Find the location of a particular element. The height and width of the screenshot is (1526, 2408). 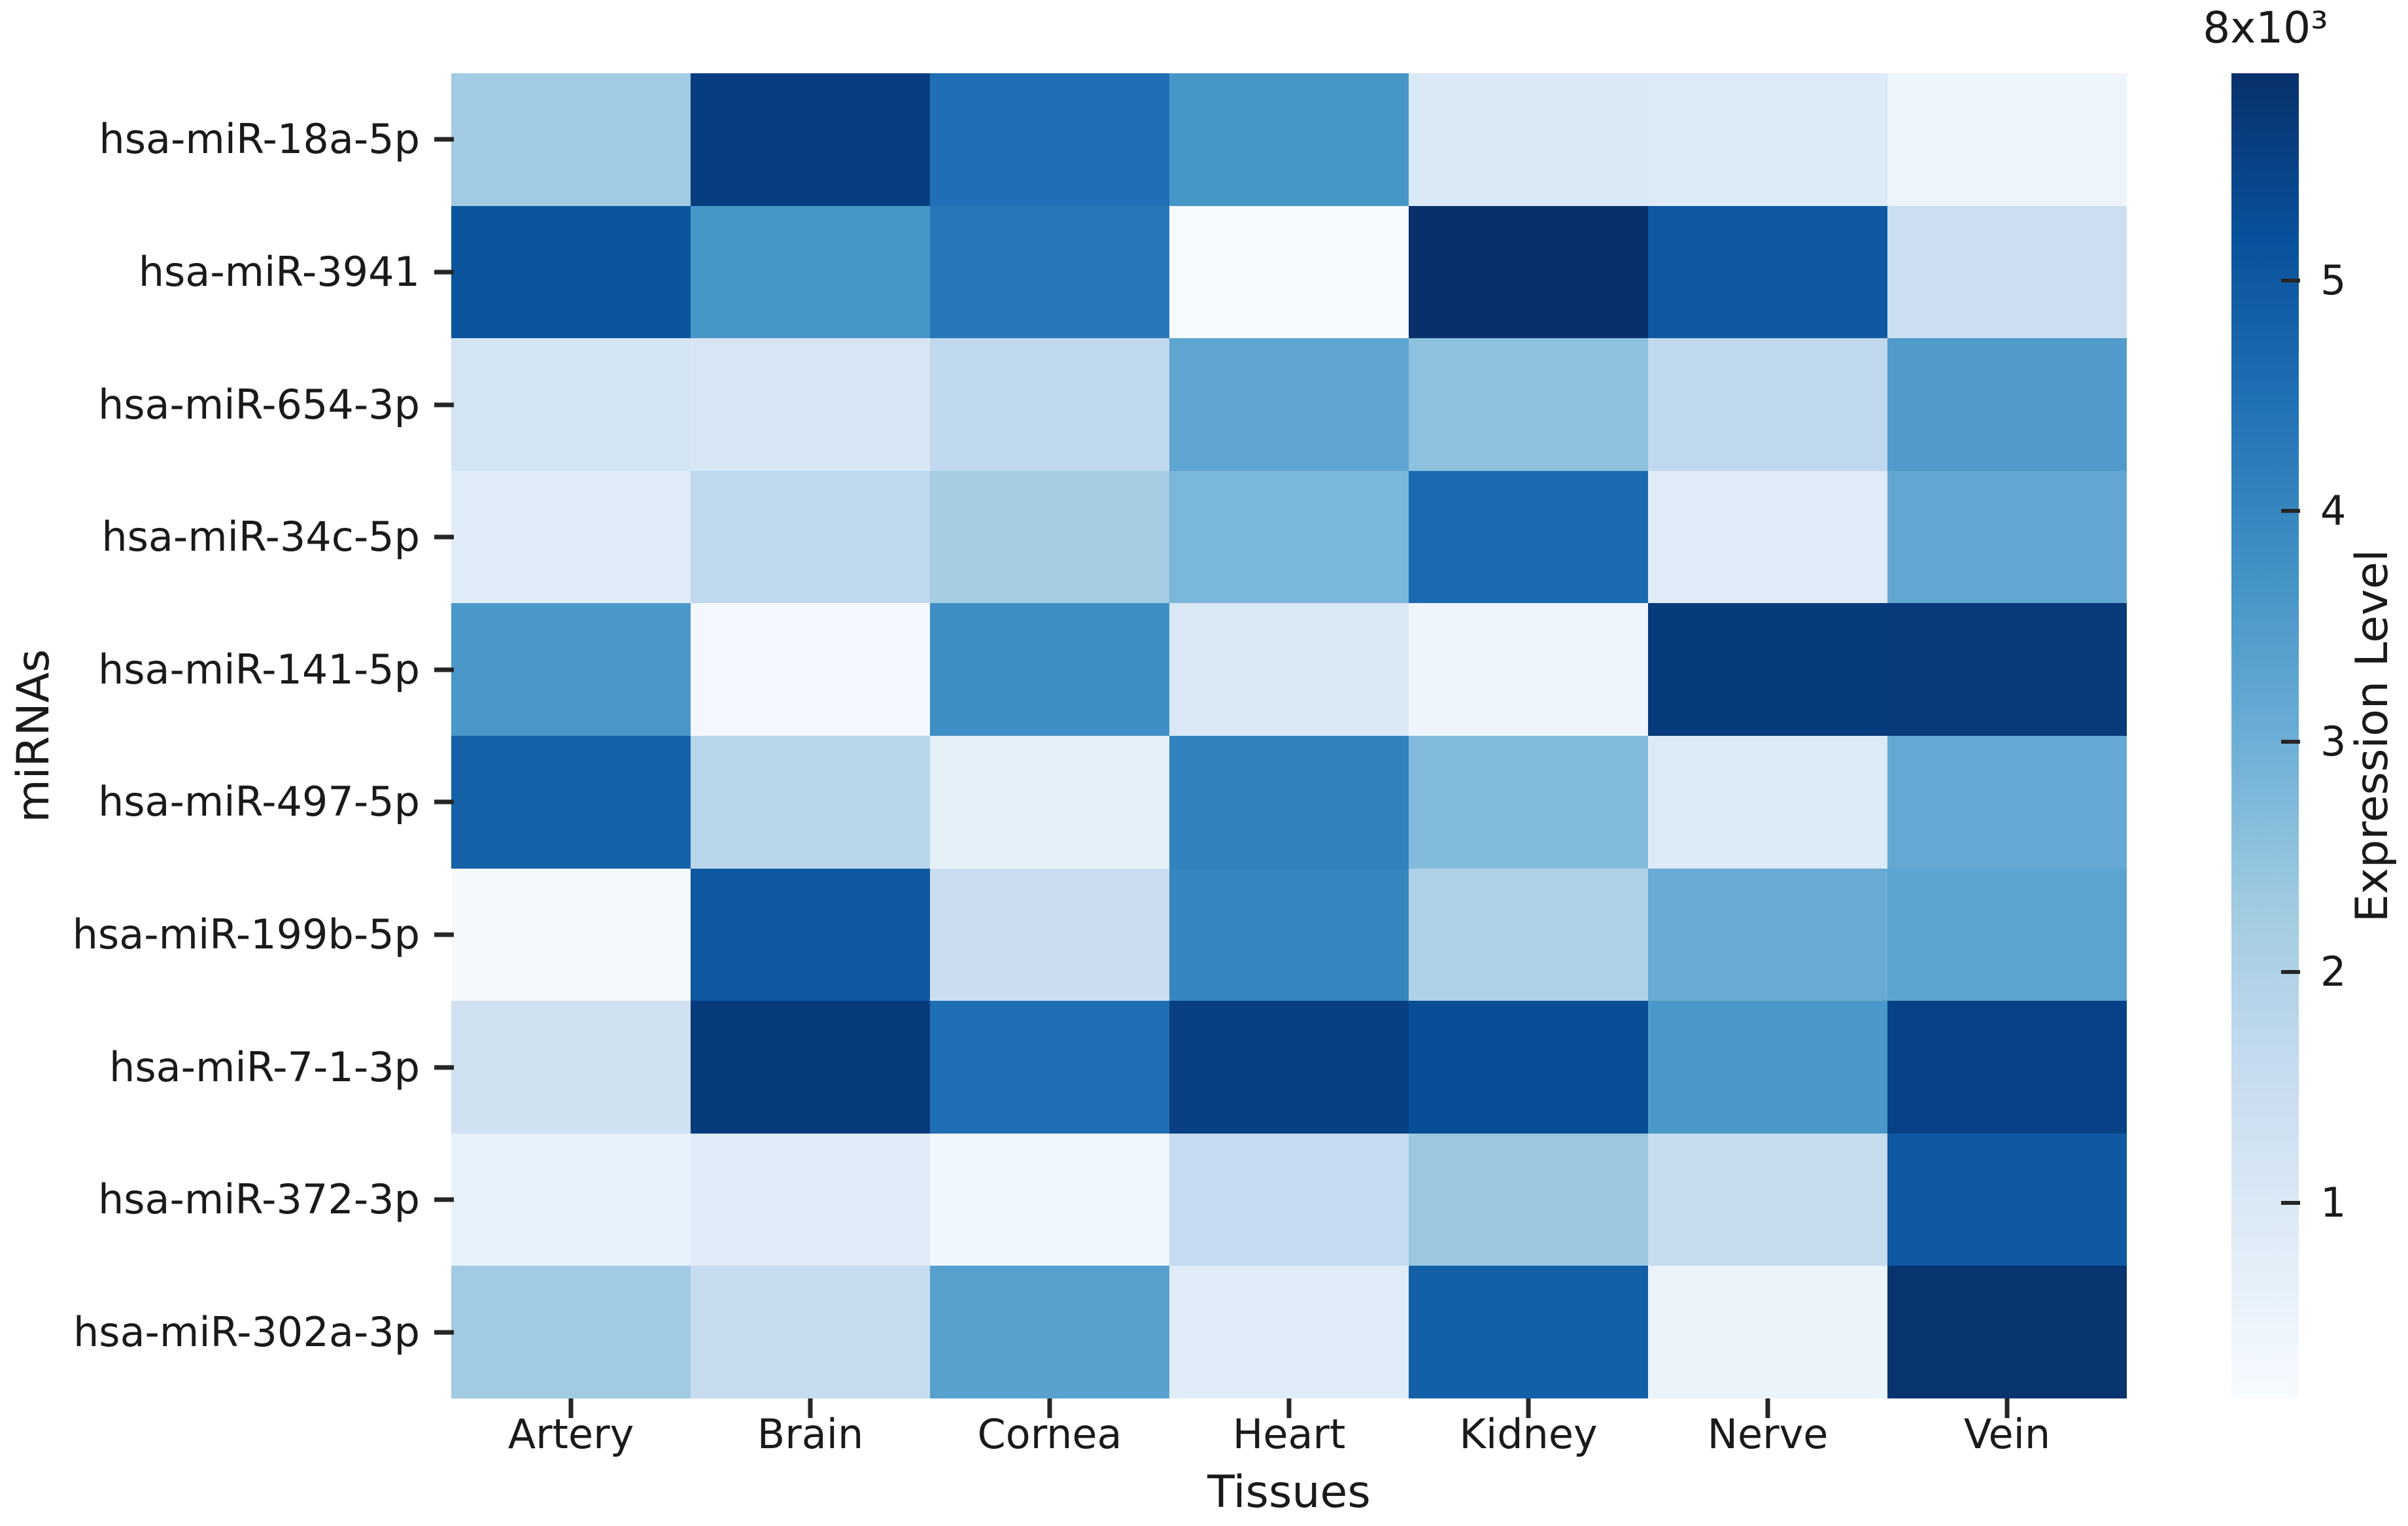

heatmap-cell-hsa-miR-199b-5p-Vein is located at coordinates (2007, 934).